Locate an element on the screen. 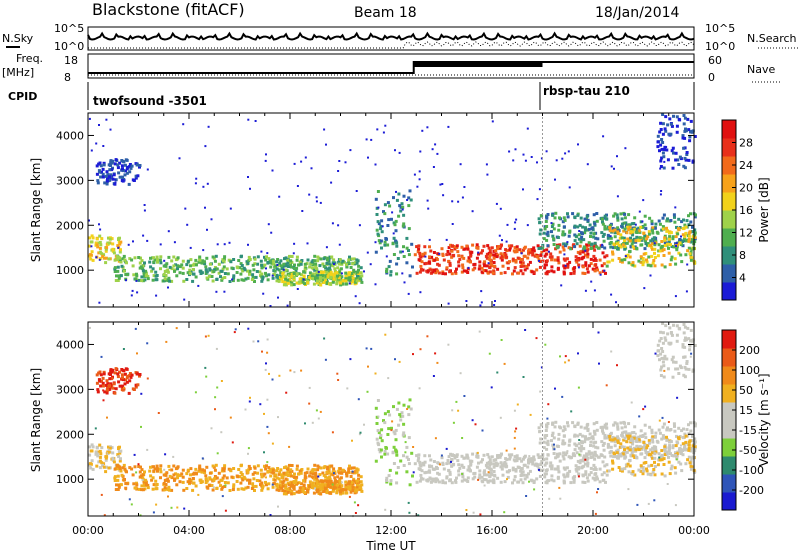 This screenshot has height=558, width=800. velocity-colorbar-segment is located at coordinates (729, 501).